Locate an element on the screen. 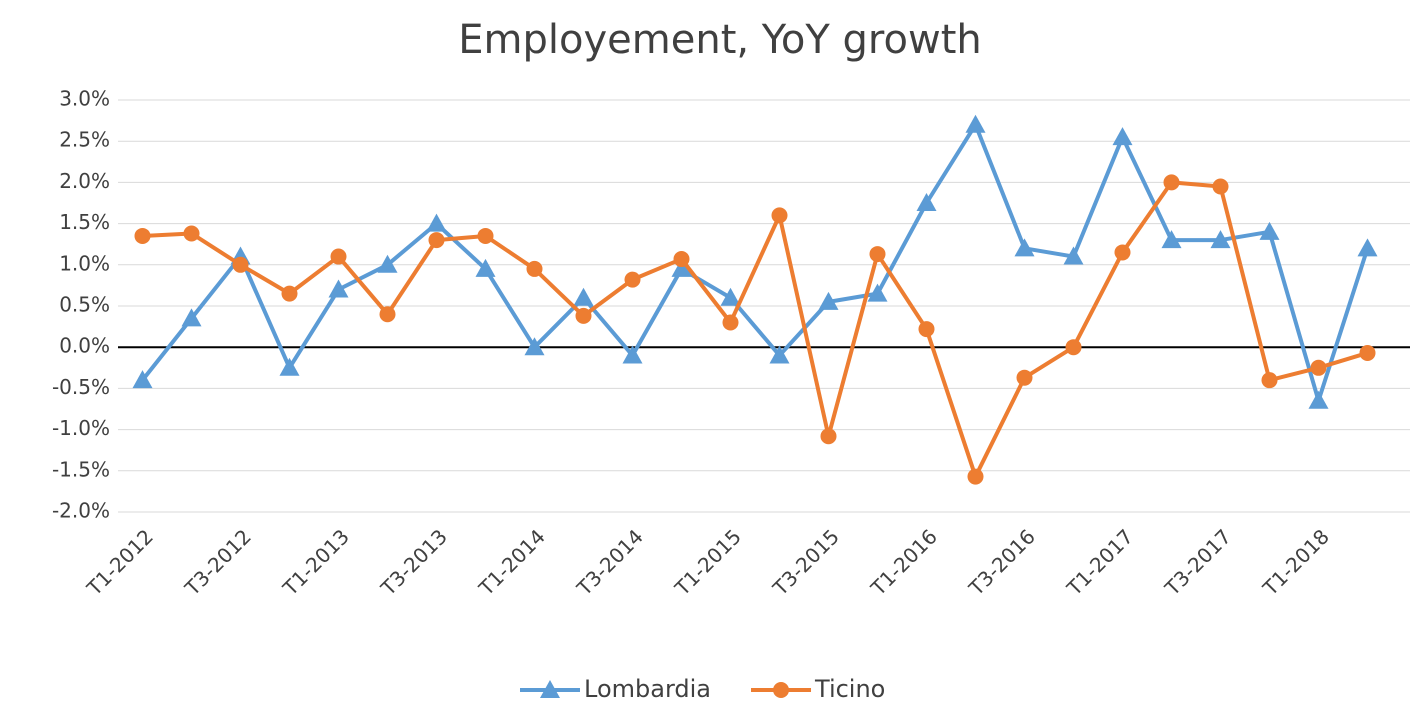  x-tick-label: T3-2015 is located at coordinates (806, 562).